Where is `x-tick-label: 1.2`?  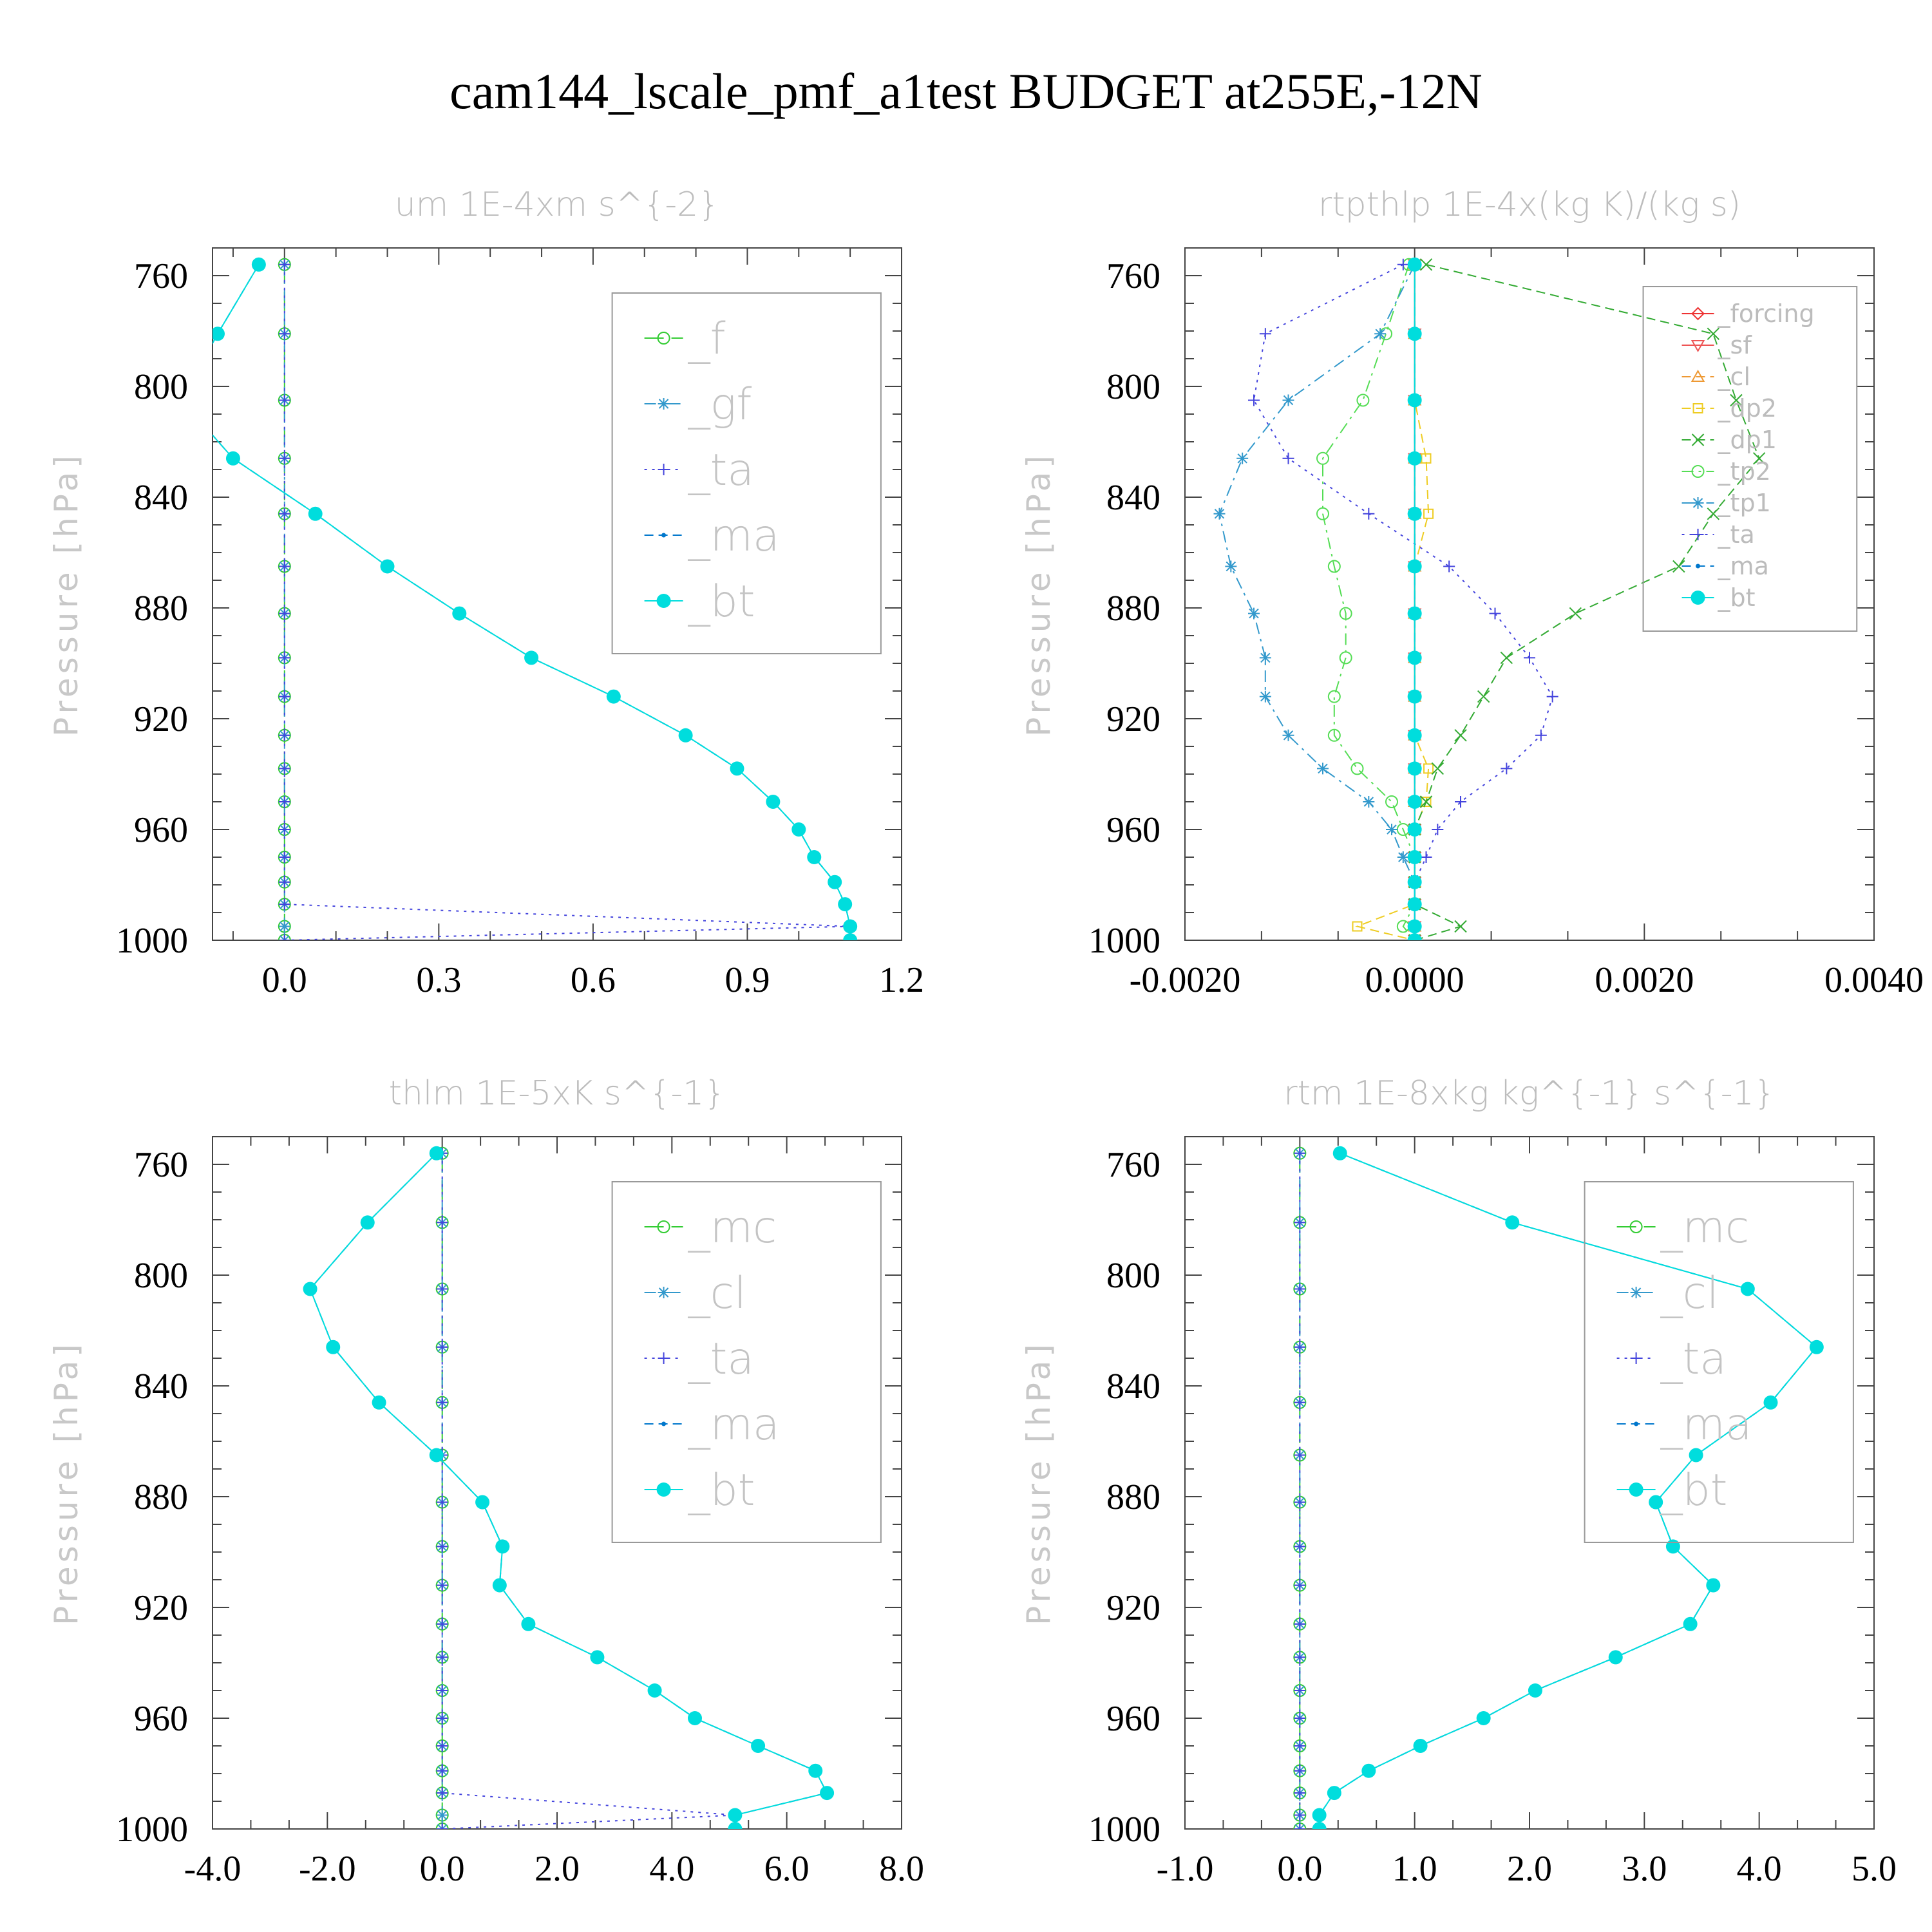
x-tick-label: 1.2 is located at coordinates (902, 980).